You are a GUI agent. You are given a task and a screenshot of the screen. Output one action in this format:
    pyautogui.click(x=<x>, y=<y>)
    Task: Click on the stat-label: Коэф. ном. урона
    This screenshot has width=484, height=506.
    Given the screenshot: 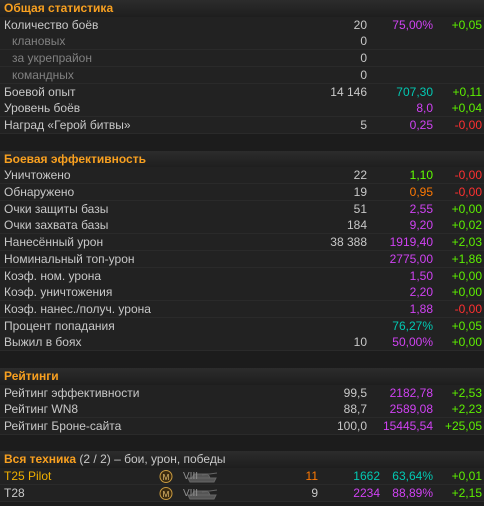 What is the action you would take?
    pyautogui.click(x=53, y=275)
    